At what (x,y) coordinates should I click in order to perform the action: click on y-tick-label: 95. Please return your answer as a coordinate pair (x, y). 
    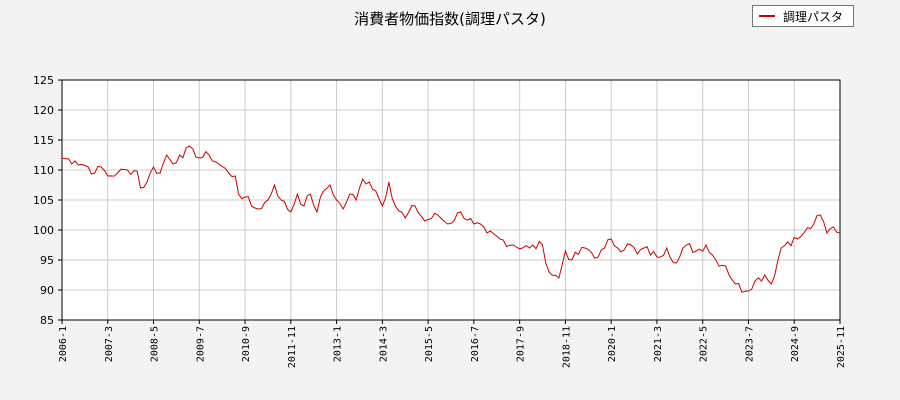
    Looking at the image, I should click on (47, 260).